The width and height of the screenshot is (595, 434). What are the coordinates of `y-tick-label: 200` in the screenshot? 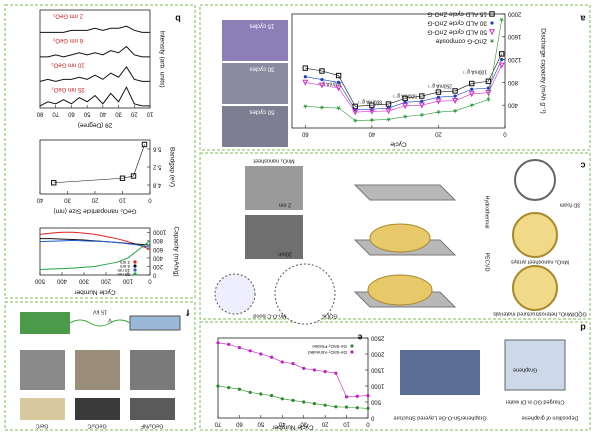 It's located at (157, 266).